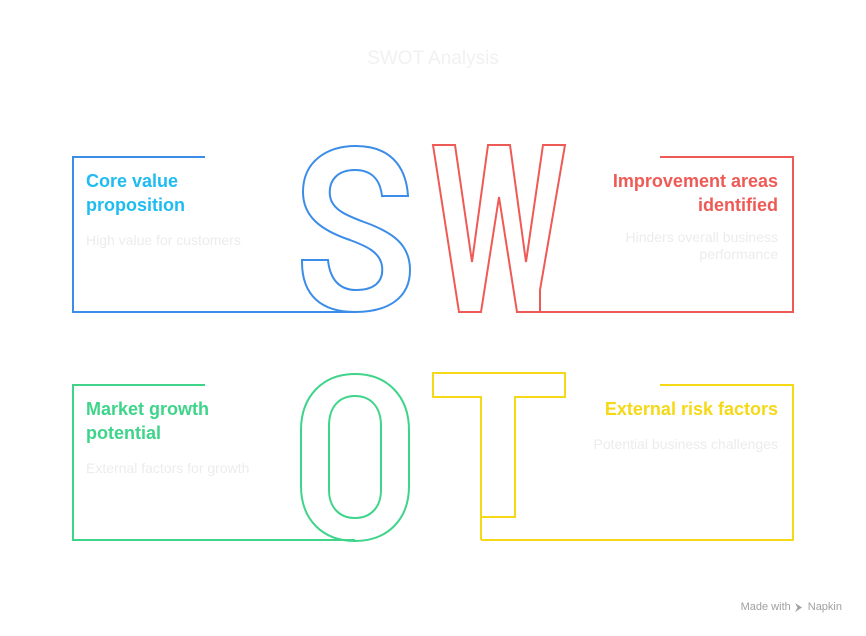 This screenshot has height=636, width=866. Describe the element at coordinates (355, 457) in the screenshot. I see `letter-o-outline` at that location.